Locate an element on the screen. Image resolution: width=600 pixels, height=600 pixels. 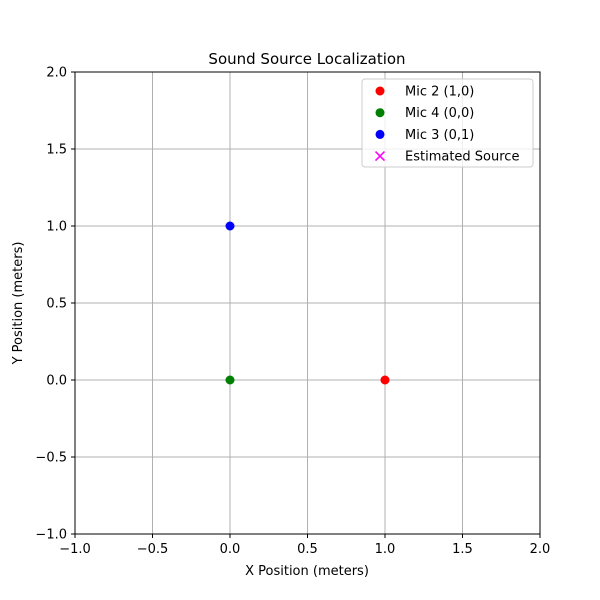
legend-label: Mic 4 (0,0) is located at coordinates (439, 113).